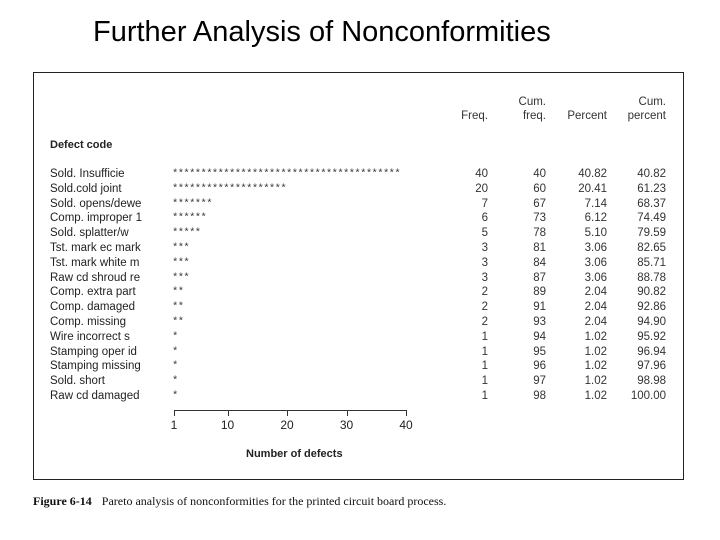 This screenshot has width=720, height=540. Describe the element at coordinates (81, 145) in the screenshot. I see `defect-code-label: Defect code` at that location.